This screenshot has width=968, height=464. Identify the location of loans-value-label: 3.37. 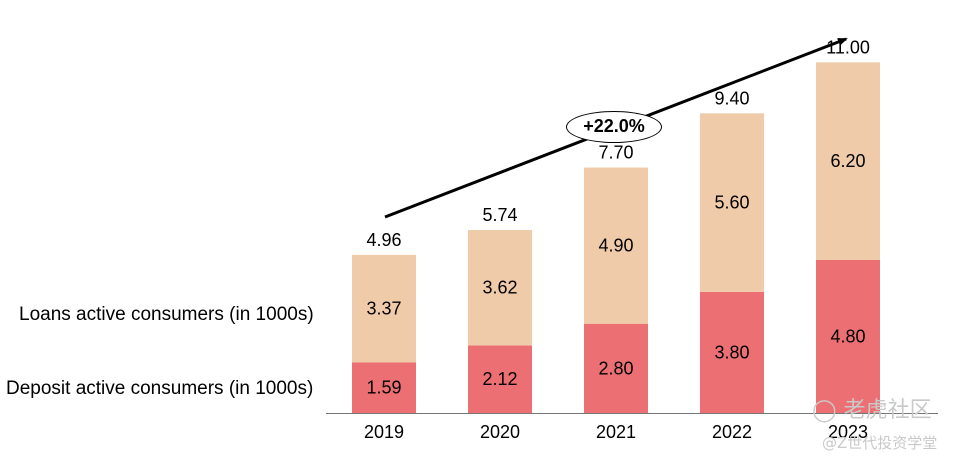
(383, 309).